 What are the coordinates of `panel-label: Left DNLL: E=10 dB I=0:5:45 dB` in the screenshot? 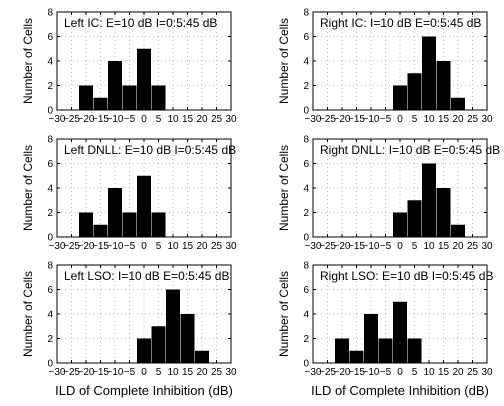 It's located at (150, 150).